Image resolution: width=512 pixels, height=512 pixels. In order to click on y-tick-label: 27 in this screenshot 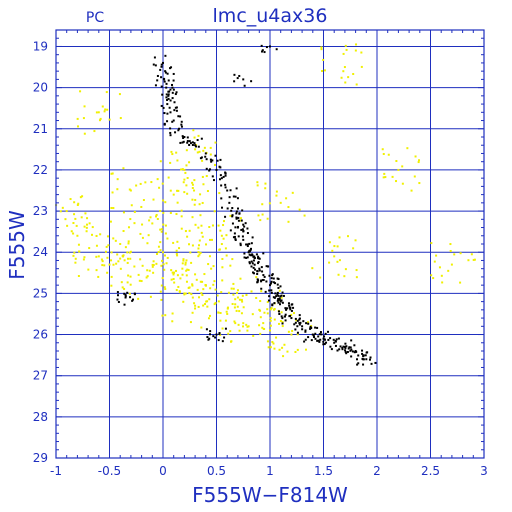, I will do `click(40, 376)`.